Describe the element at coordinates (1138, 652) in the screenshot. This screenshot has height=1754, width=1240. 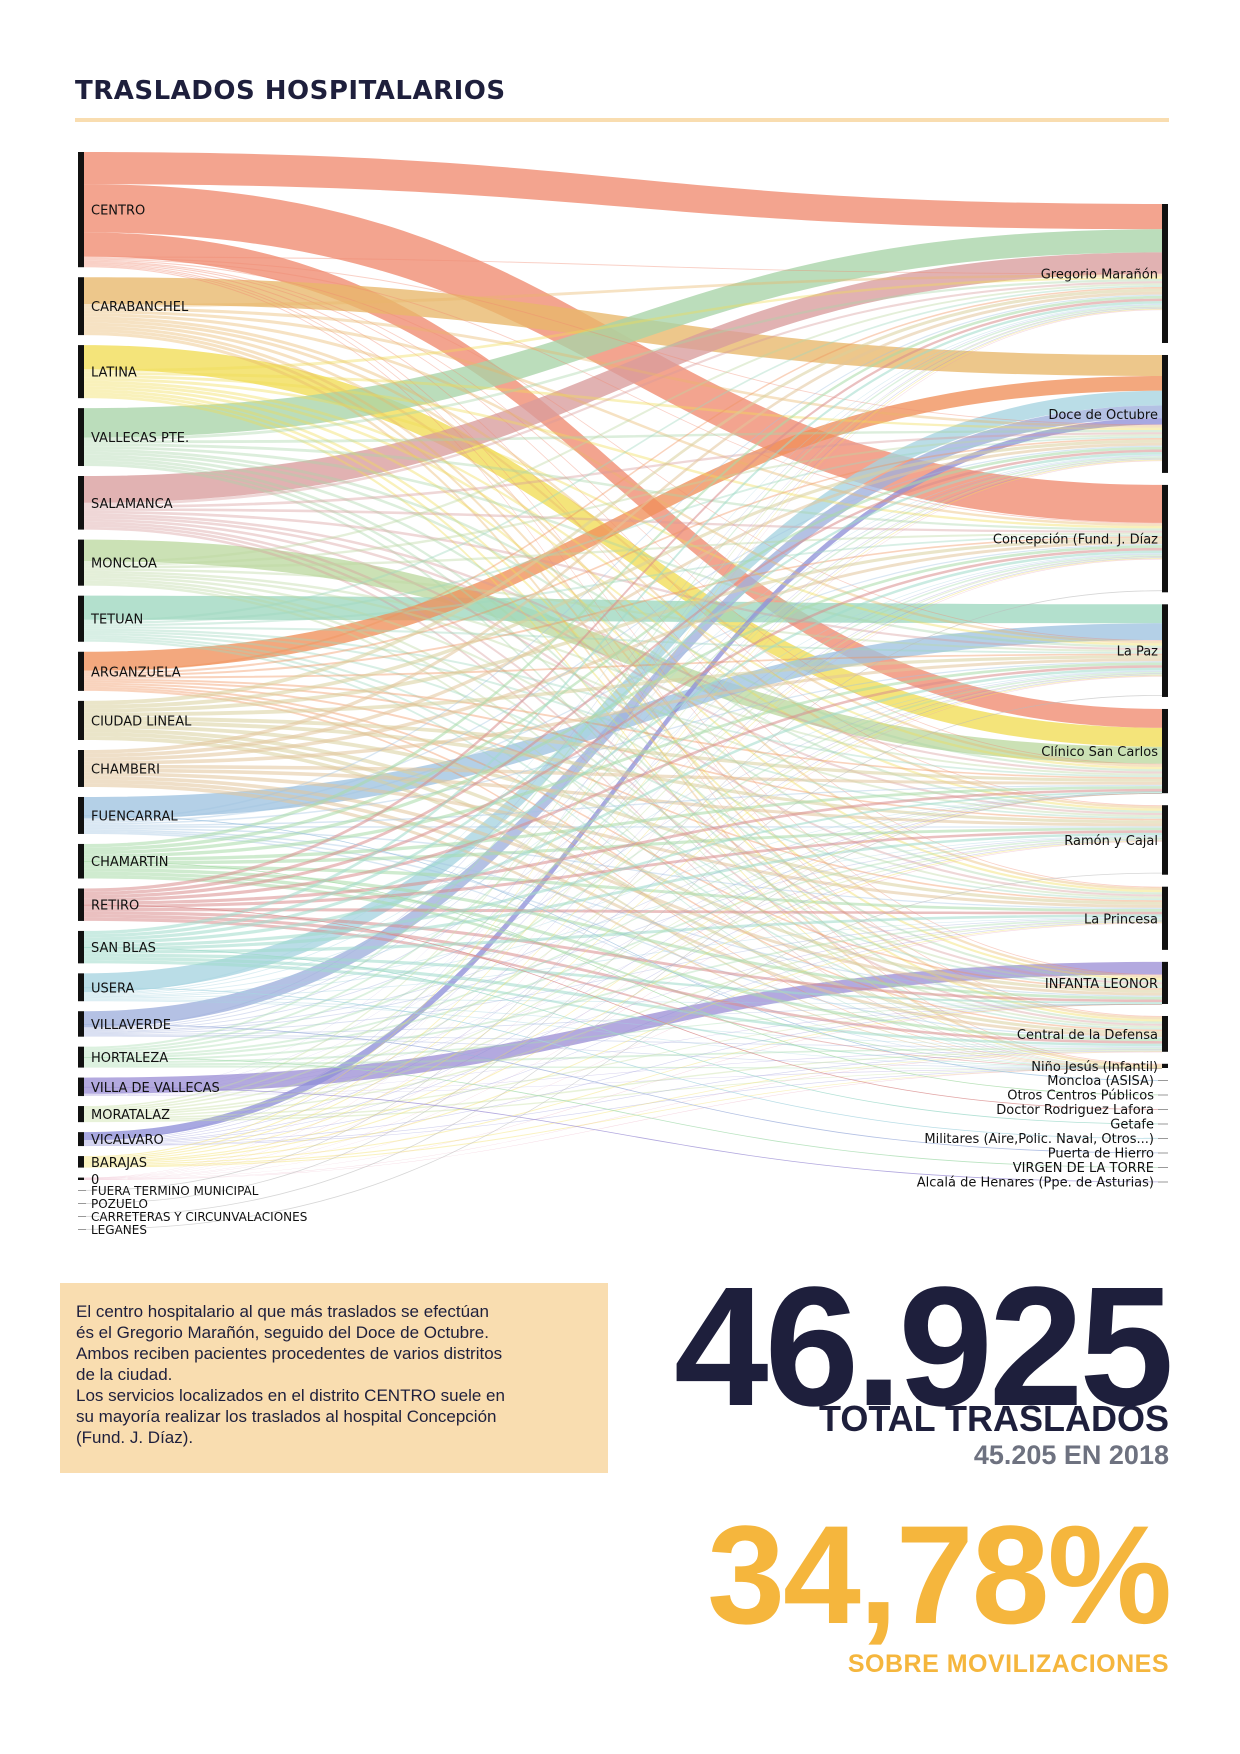
I see `target-label: La Paz` at that location.